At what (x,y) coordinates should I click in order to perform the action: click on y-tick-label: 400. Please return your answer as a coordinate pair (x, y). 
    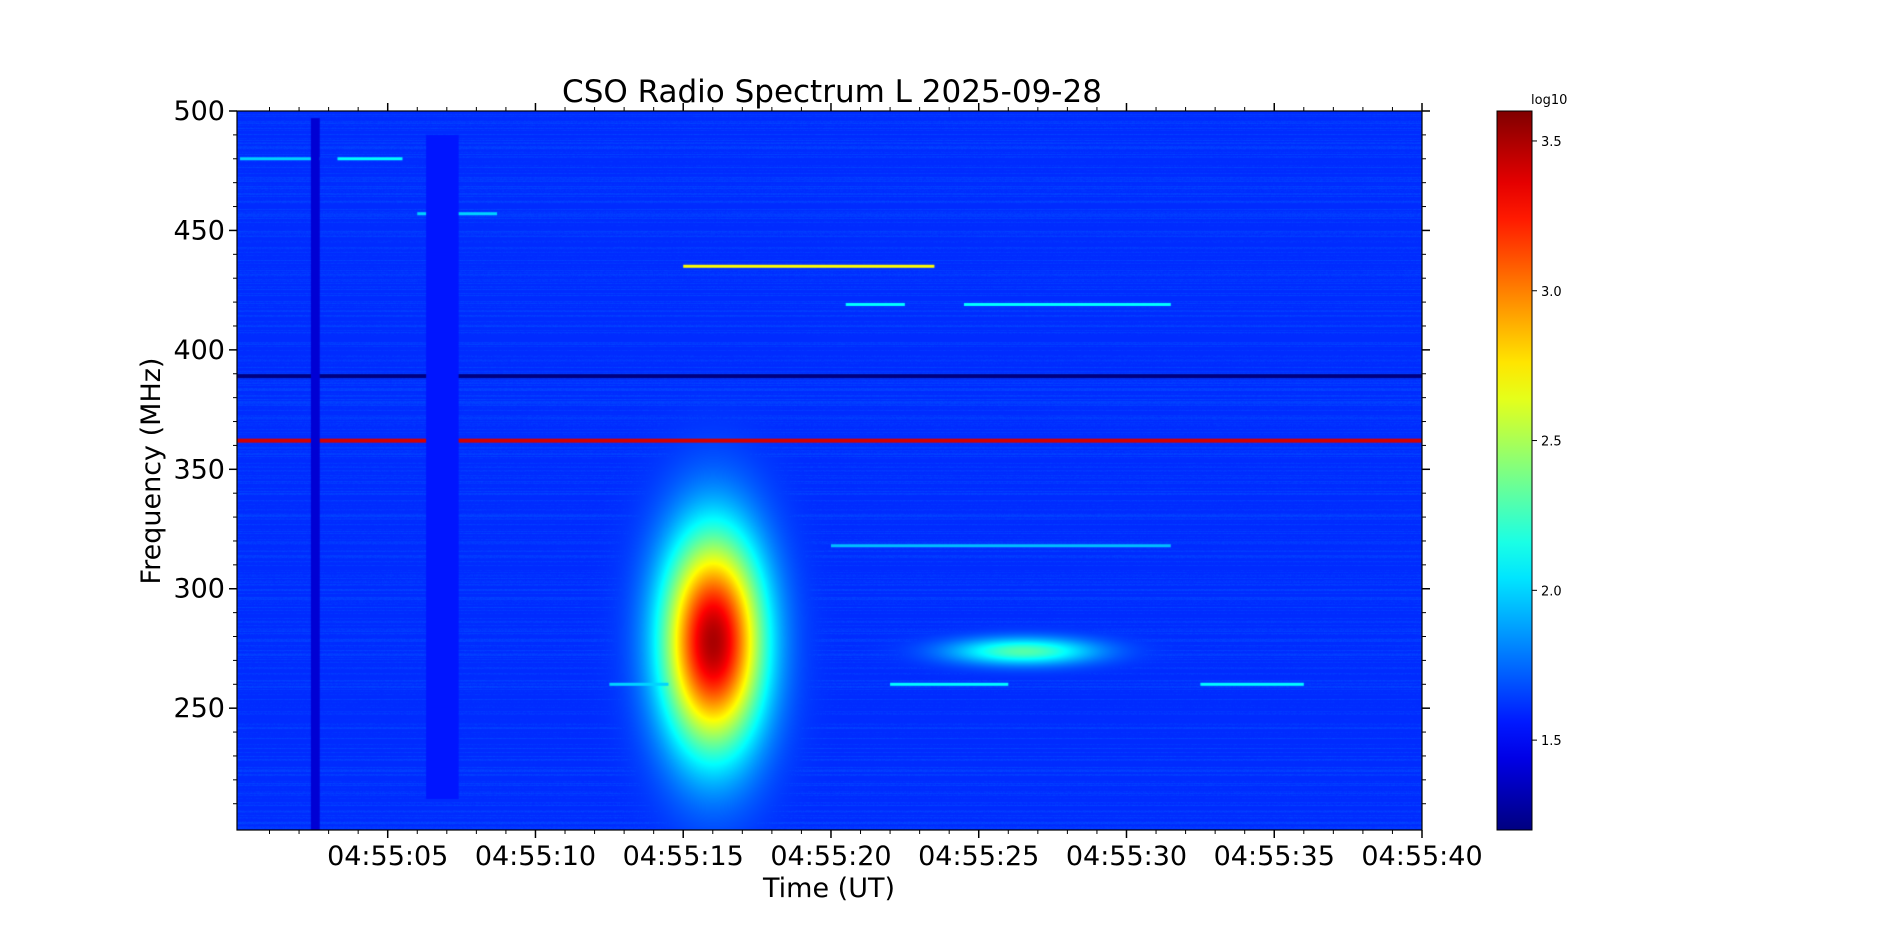
    Looking at the image, I should click on (199, 350).